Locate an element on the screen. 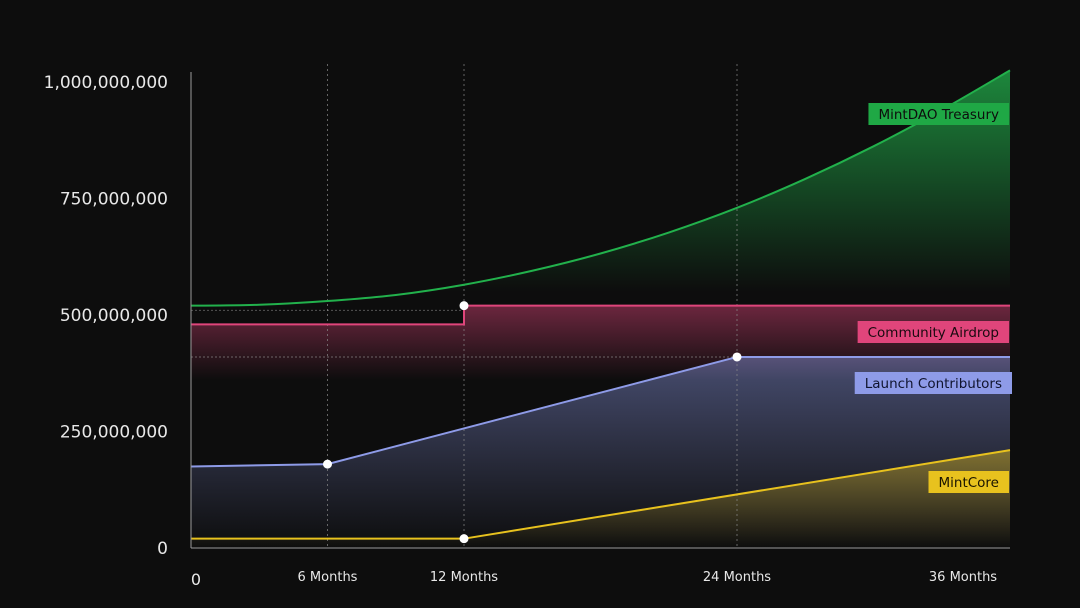  line-launch-contributors is located at coordinates (600, 411).